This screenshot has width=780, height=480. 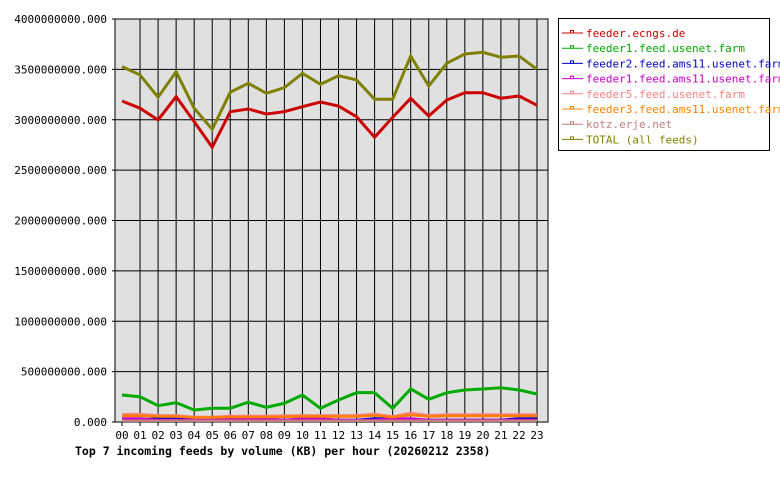 I want to click on x-tick-label: 08, so click(x=266, y=435).